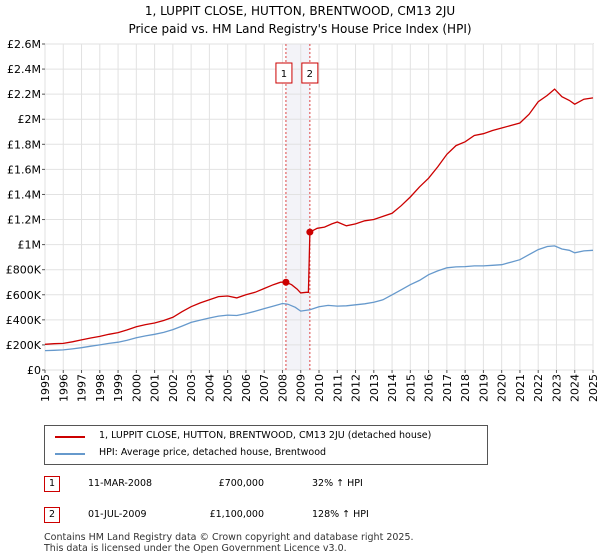 The height and width of the screenshot is (560, 600). What do you see at coordinates (538, 388) in the screenshot?
I see `x-tick-label: 2022` at bounding box center [538, 388].